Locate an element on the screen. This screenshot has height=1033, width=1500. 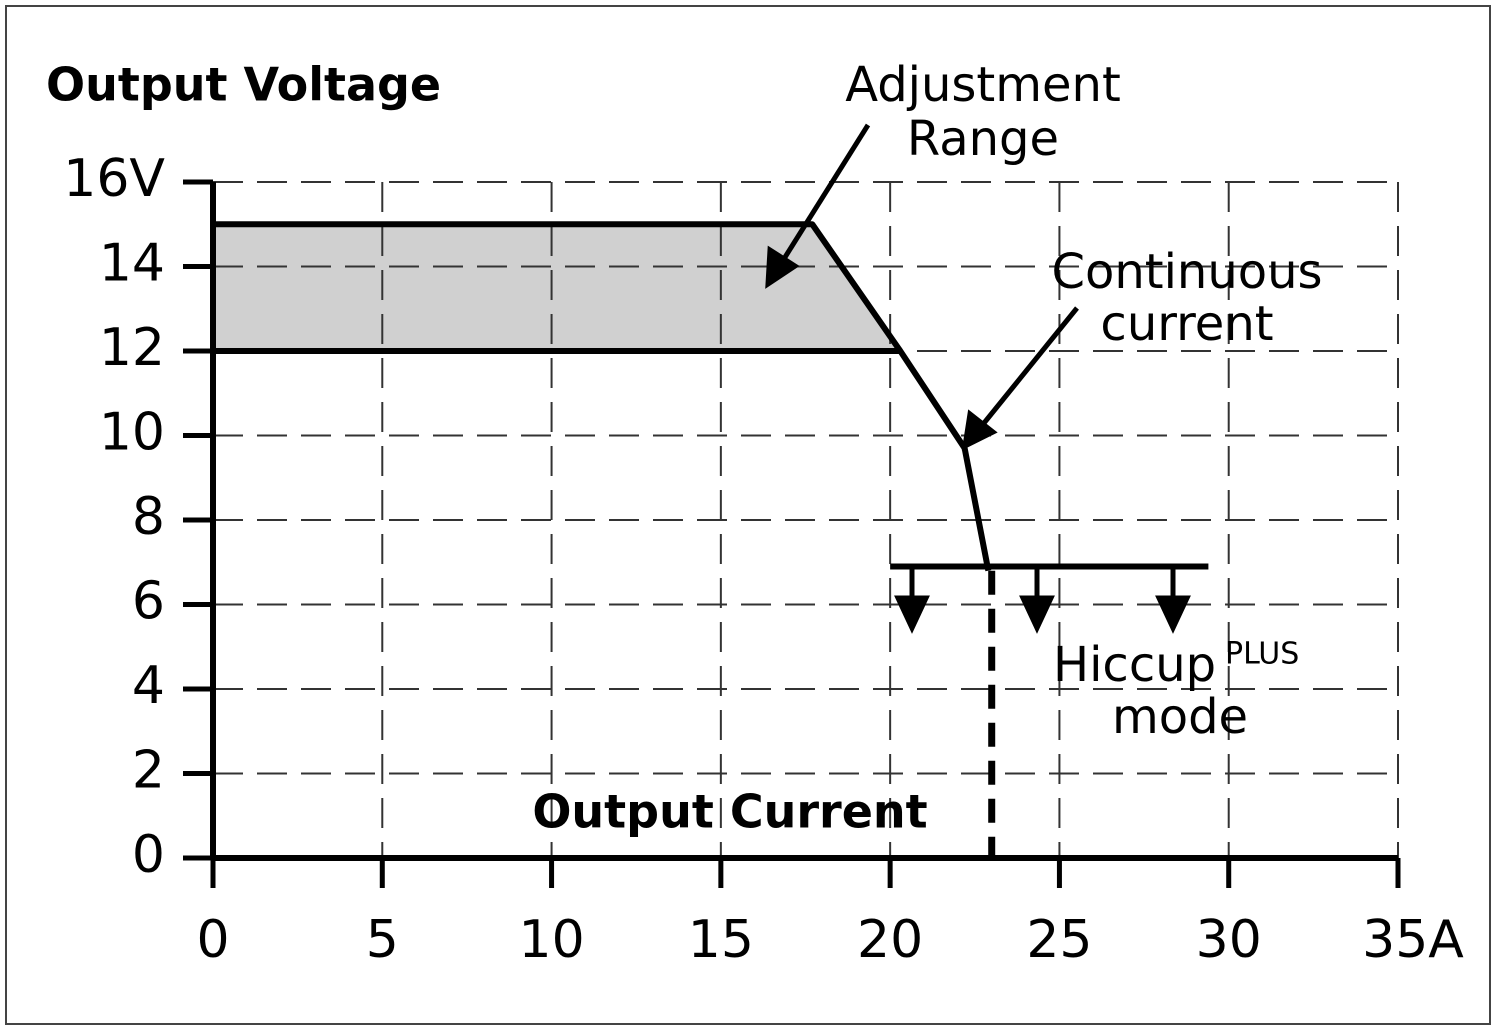
annotation: mode is located at coordinates (1180, 717).